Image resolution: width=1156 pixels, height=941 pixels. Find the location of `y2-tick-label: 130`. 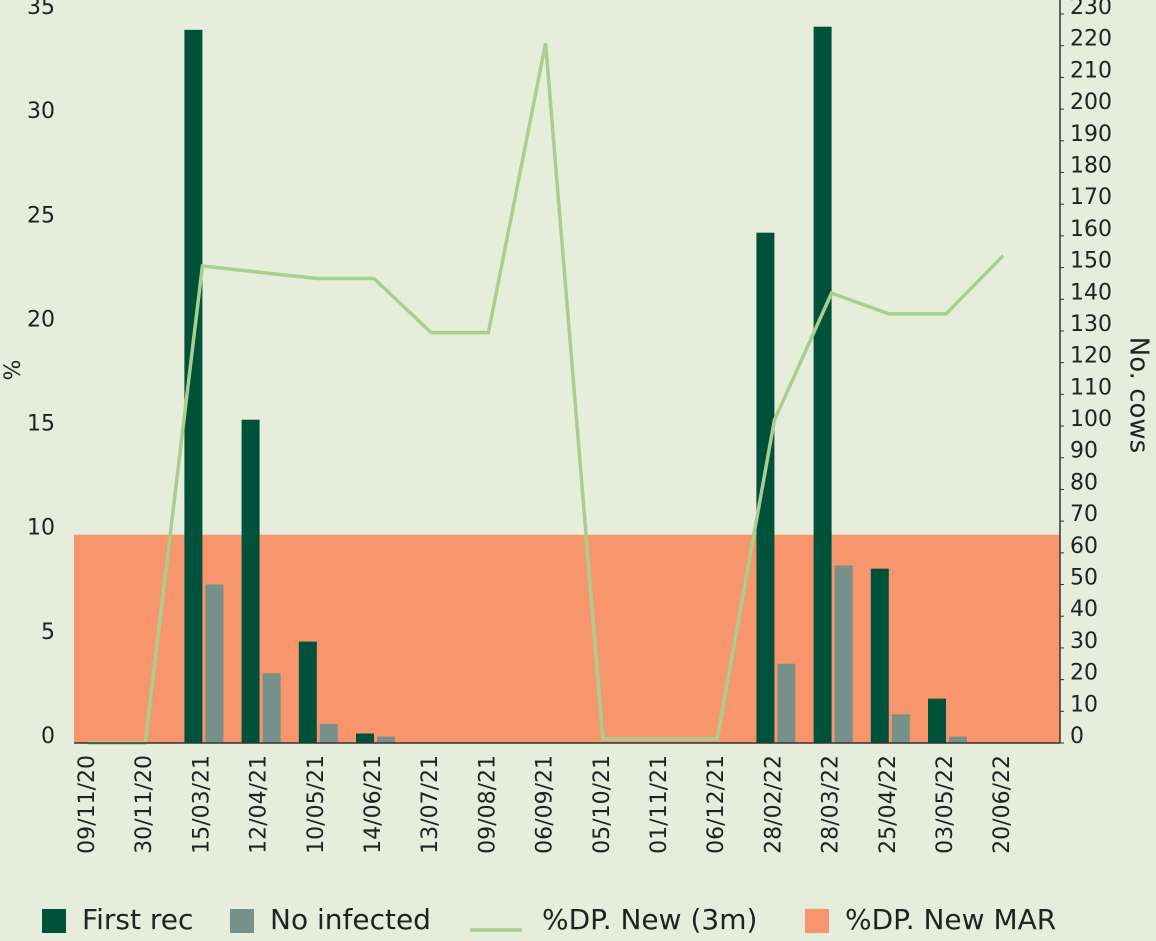

y2-tick-label: 130 is located at coordinates (1091, 324).